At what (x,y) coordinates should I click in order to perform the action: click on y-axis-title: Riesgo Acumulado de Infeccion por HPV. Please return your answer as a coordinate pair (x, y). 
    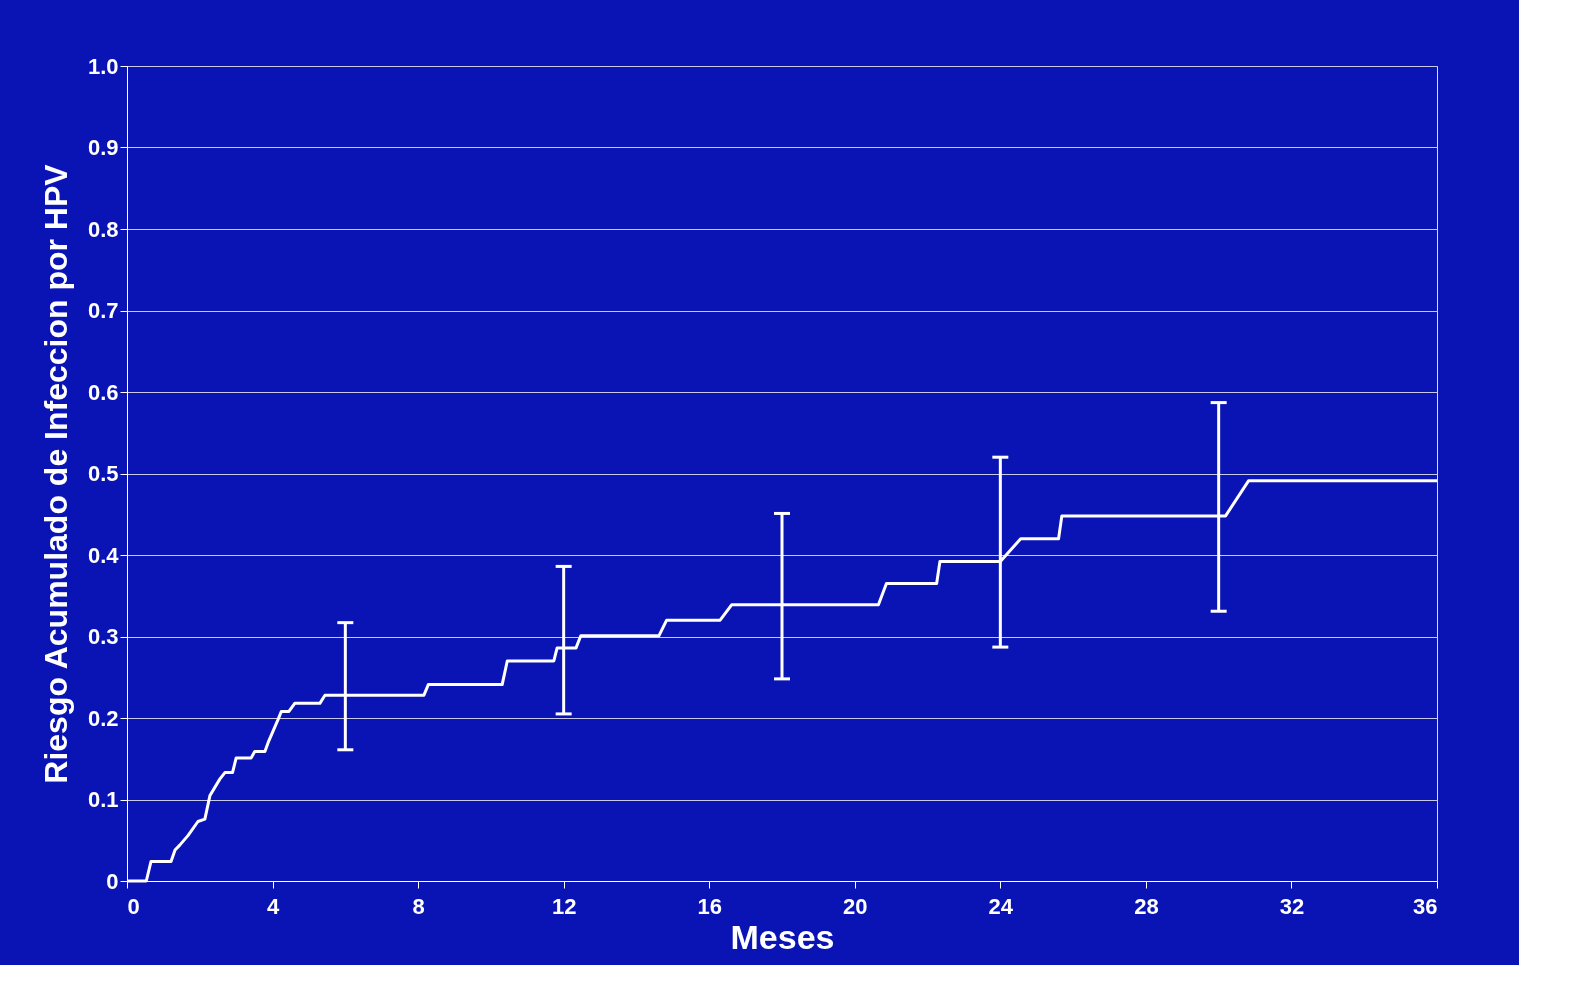
    Looking at the image, I should click on (55, 473).